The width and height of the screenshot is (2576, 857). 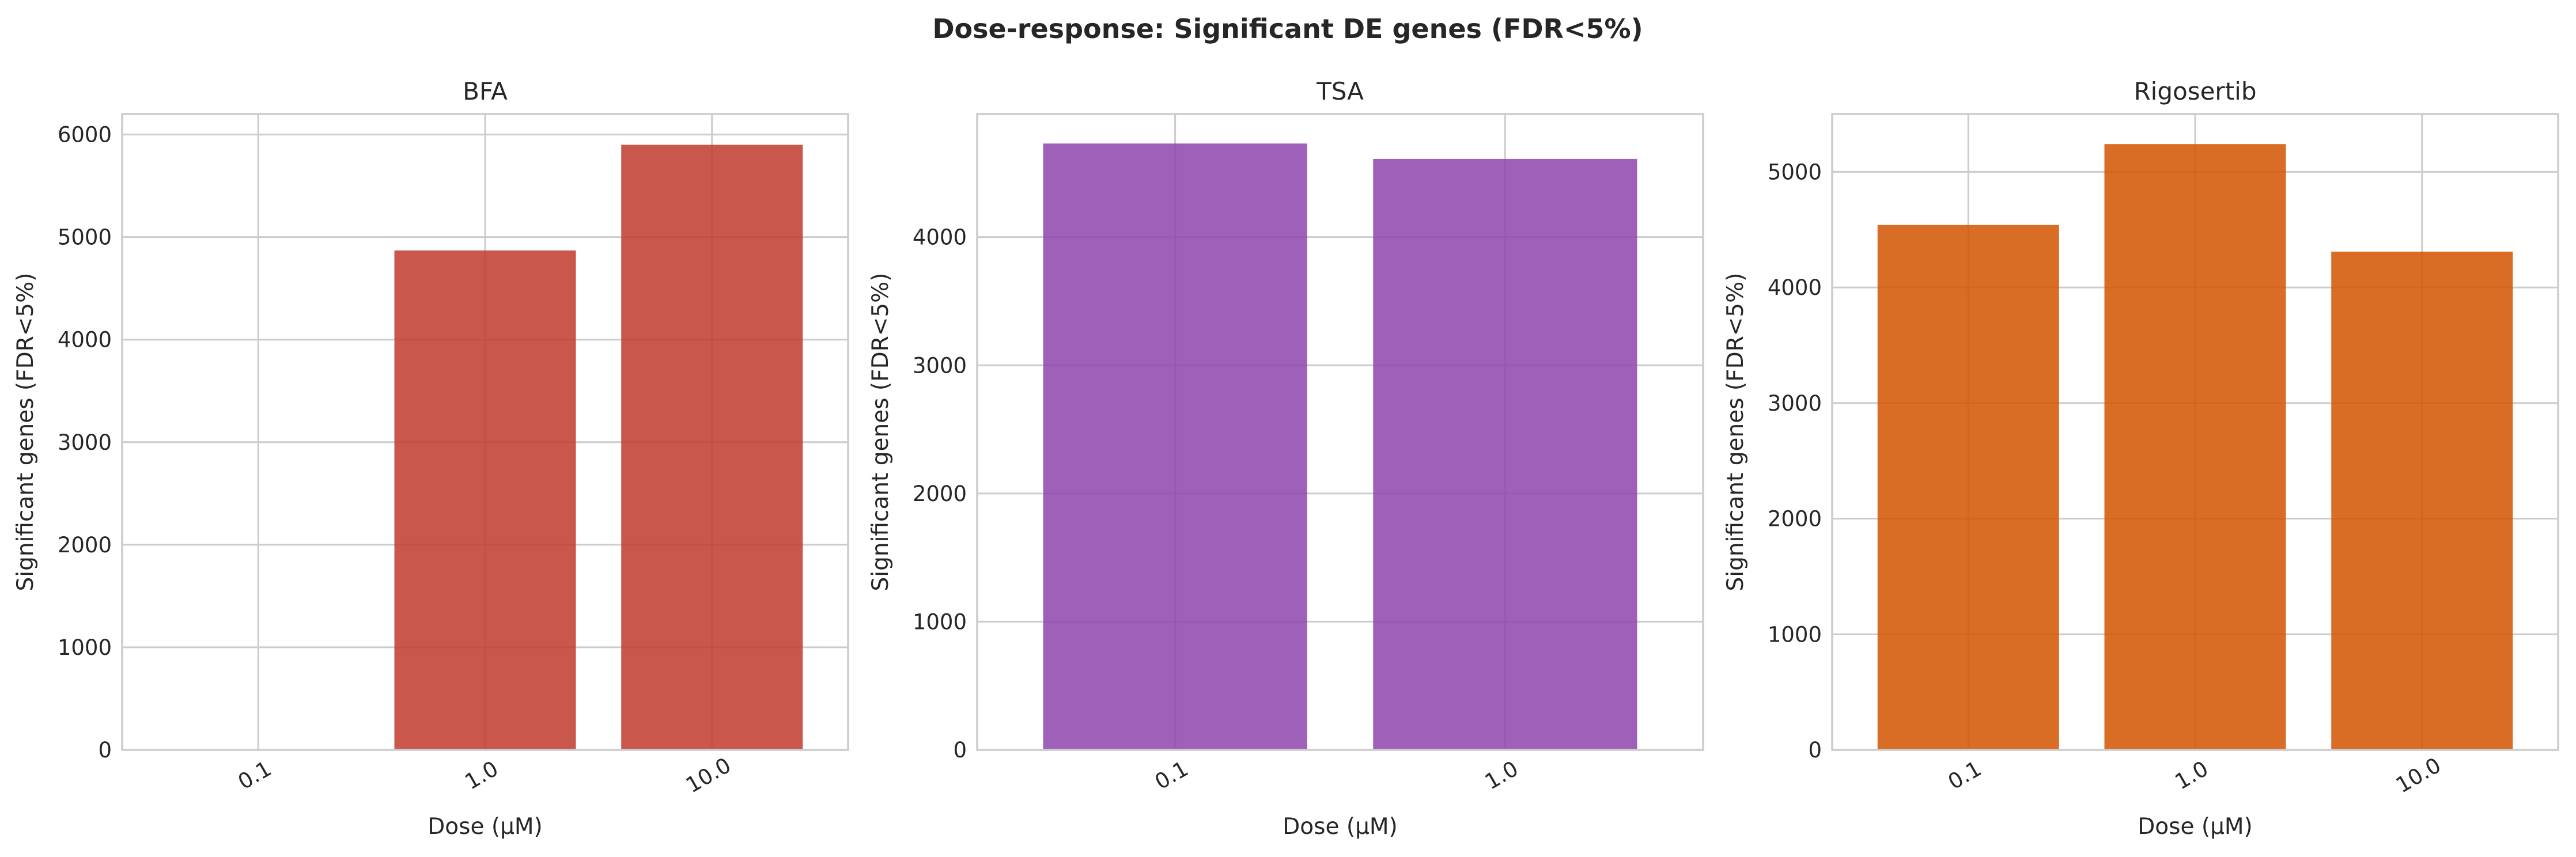 What do you see at coordinates (1340, 91) in the screenshot?
I see `panel-title: TSA` at bounding box center [1340, 91].